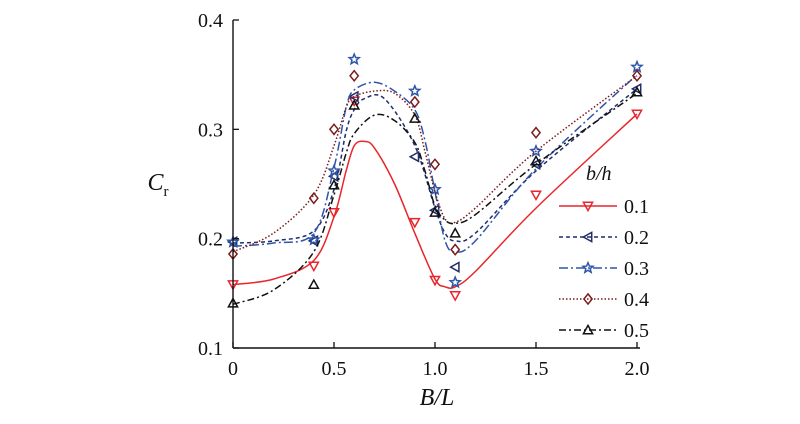  What do you see at coordinates (604, 300) in the screenshot?
I see `legend-entry: 0.4` at bounding box center [604, 300].